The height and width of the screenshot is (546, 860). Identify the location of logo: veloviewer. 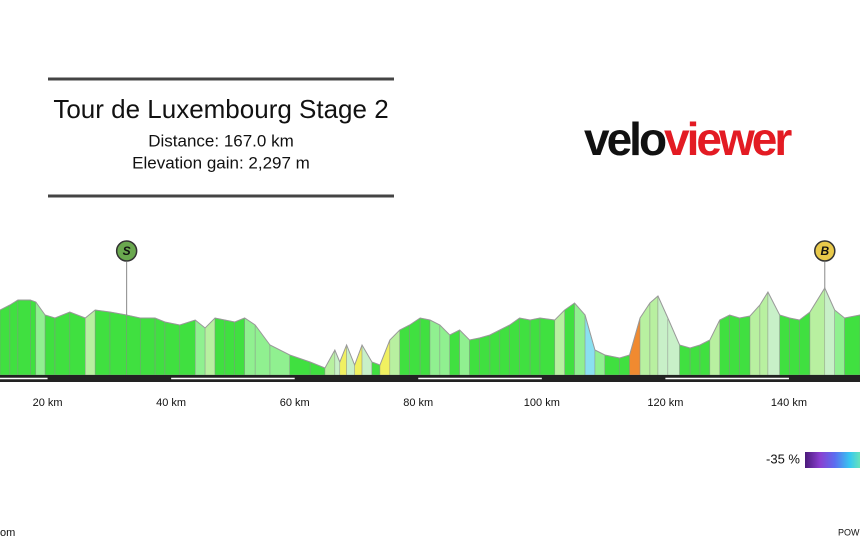
(688, 139).